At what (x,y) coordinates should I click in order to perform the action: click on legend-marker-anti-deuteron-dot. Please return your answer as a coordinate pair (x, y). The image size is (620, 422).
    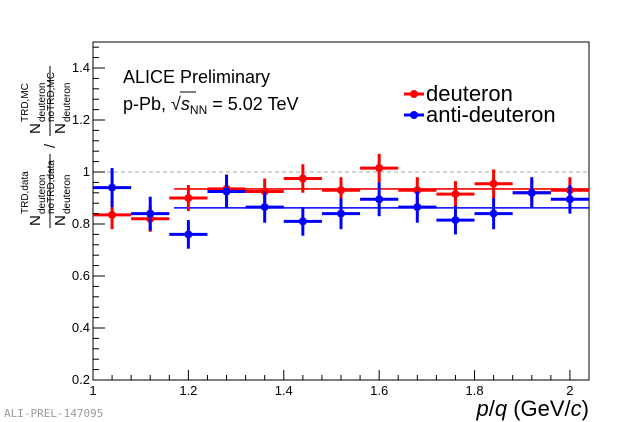
    Looking at the image, I should click on (414, 115).